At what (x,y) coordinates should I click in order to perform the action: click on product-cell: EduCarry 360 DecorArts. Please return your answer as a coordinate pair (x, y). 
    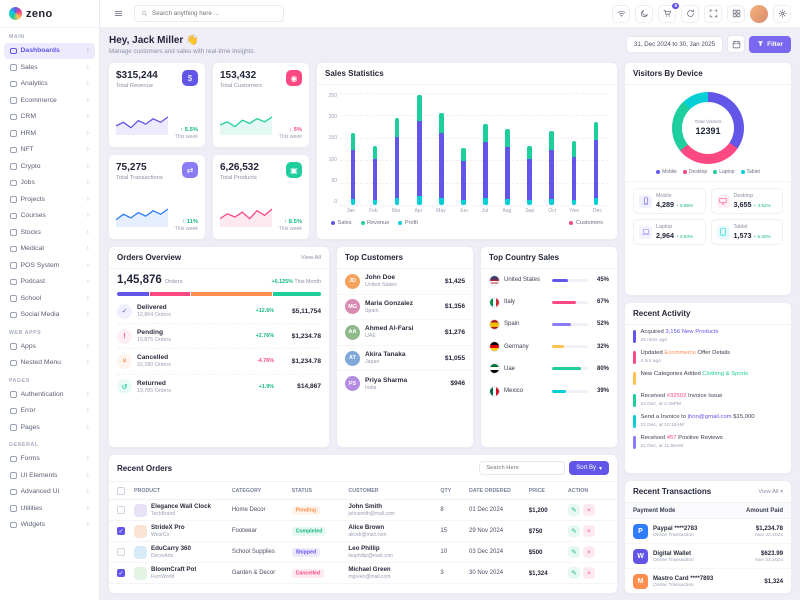
    Looking at the image, I should click on (181, 552).